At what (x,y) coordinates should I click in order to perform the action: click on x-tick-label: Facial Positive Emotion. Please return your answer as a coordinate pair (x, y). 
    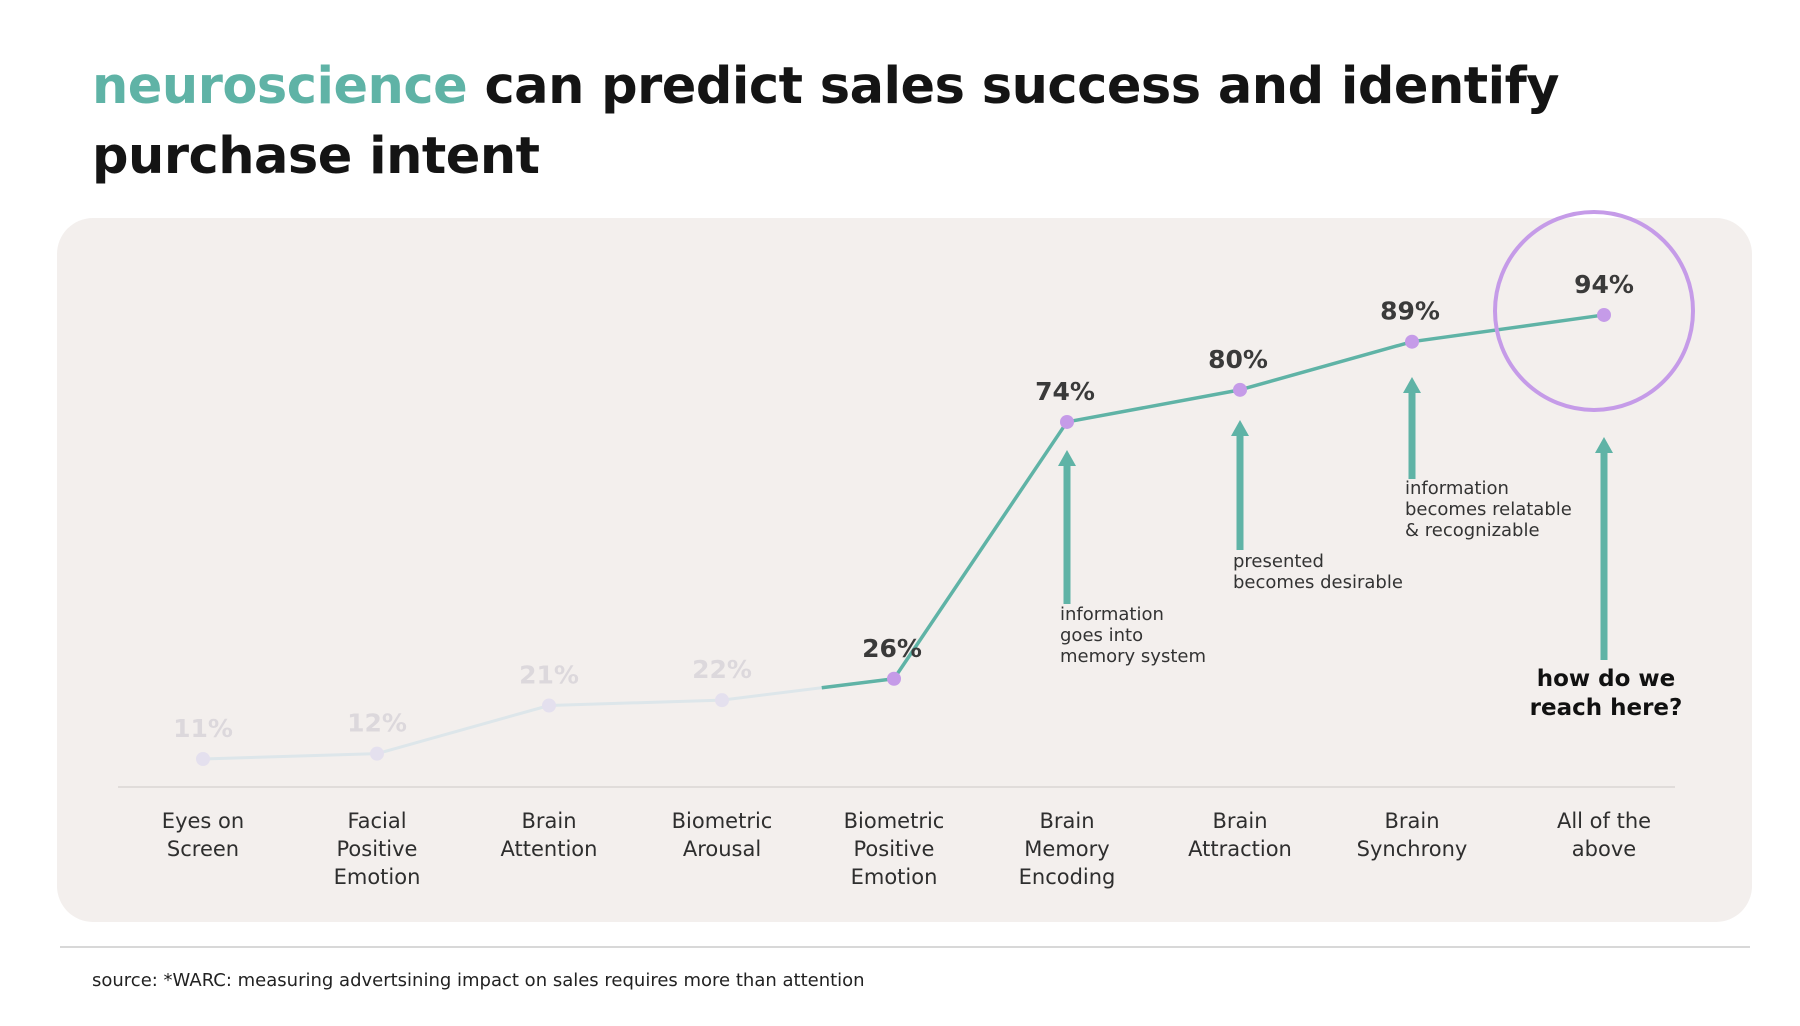
    Looking at the image, I should click on (377, 849).